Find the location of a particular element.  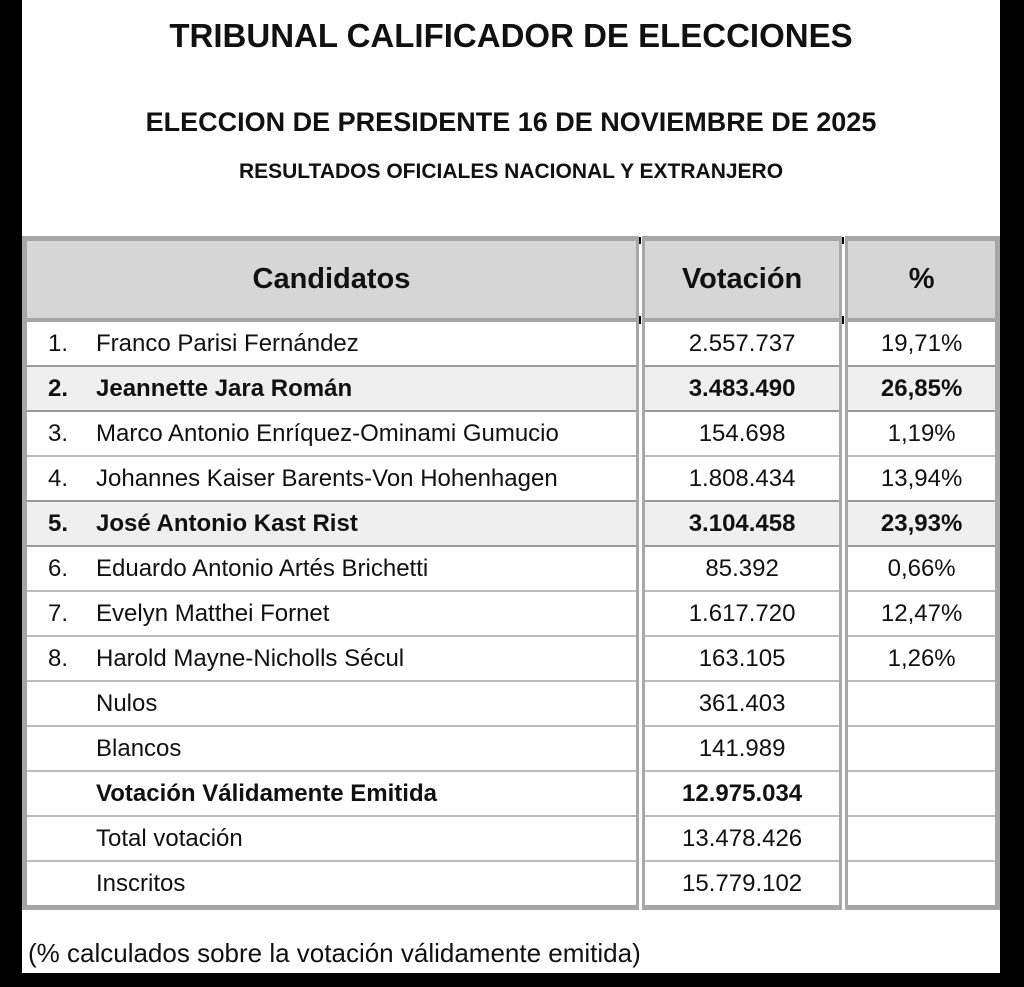

percent-cell: 12,47% is located at coordinates (918, 613).